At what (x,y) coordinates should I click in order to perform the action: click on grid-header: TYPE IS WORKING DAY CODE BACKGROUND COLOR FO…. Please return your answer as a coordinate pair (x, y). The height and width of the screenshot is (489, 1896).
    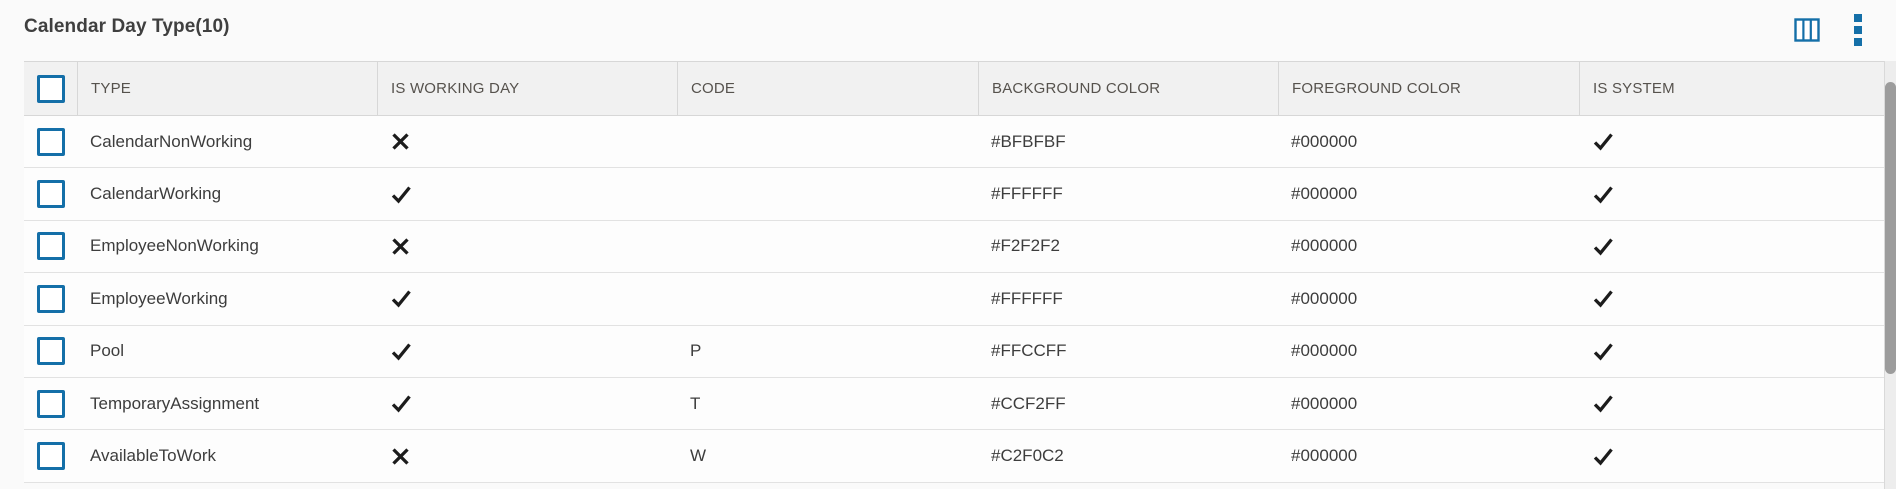
    Looking at the image, I should click on (954, 88).